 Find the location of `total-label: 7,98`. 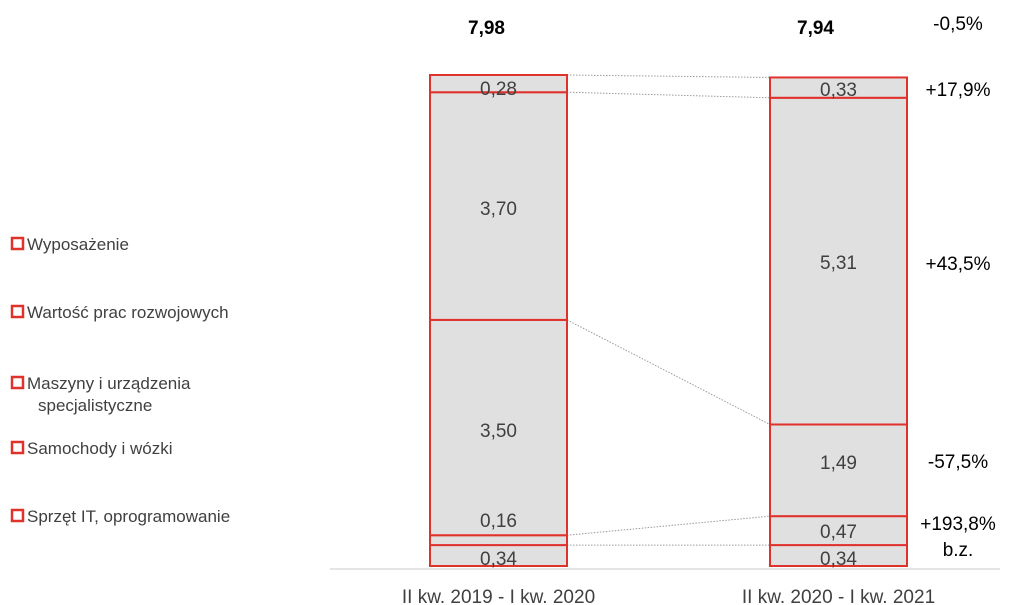

total-label: 7,98 is located at coordinates (486, 28).